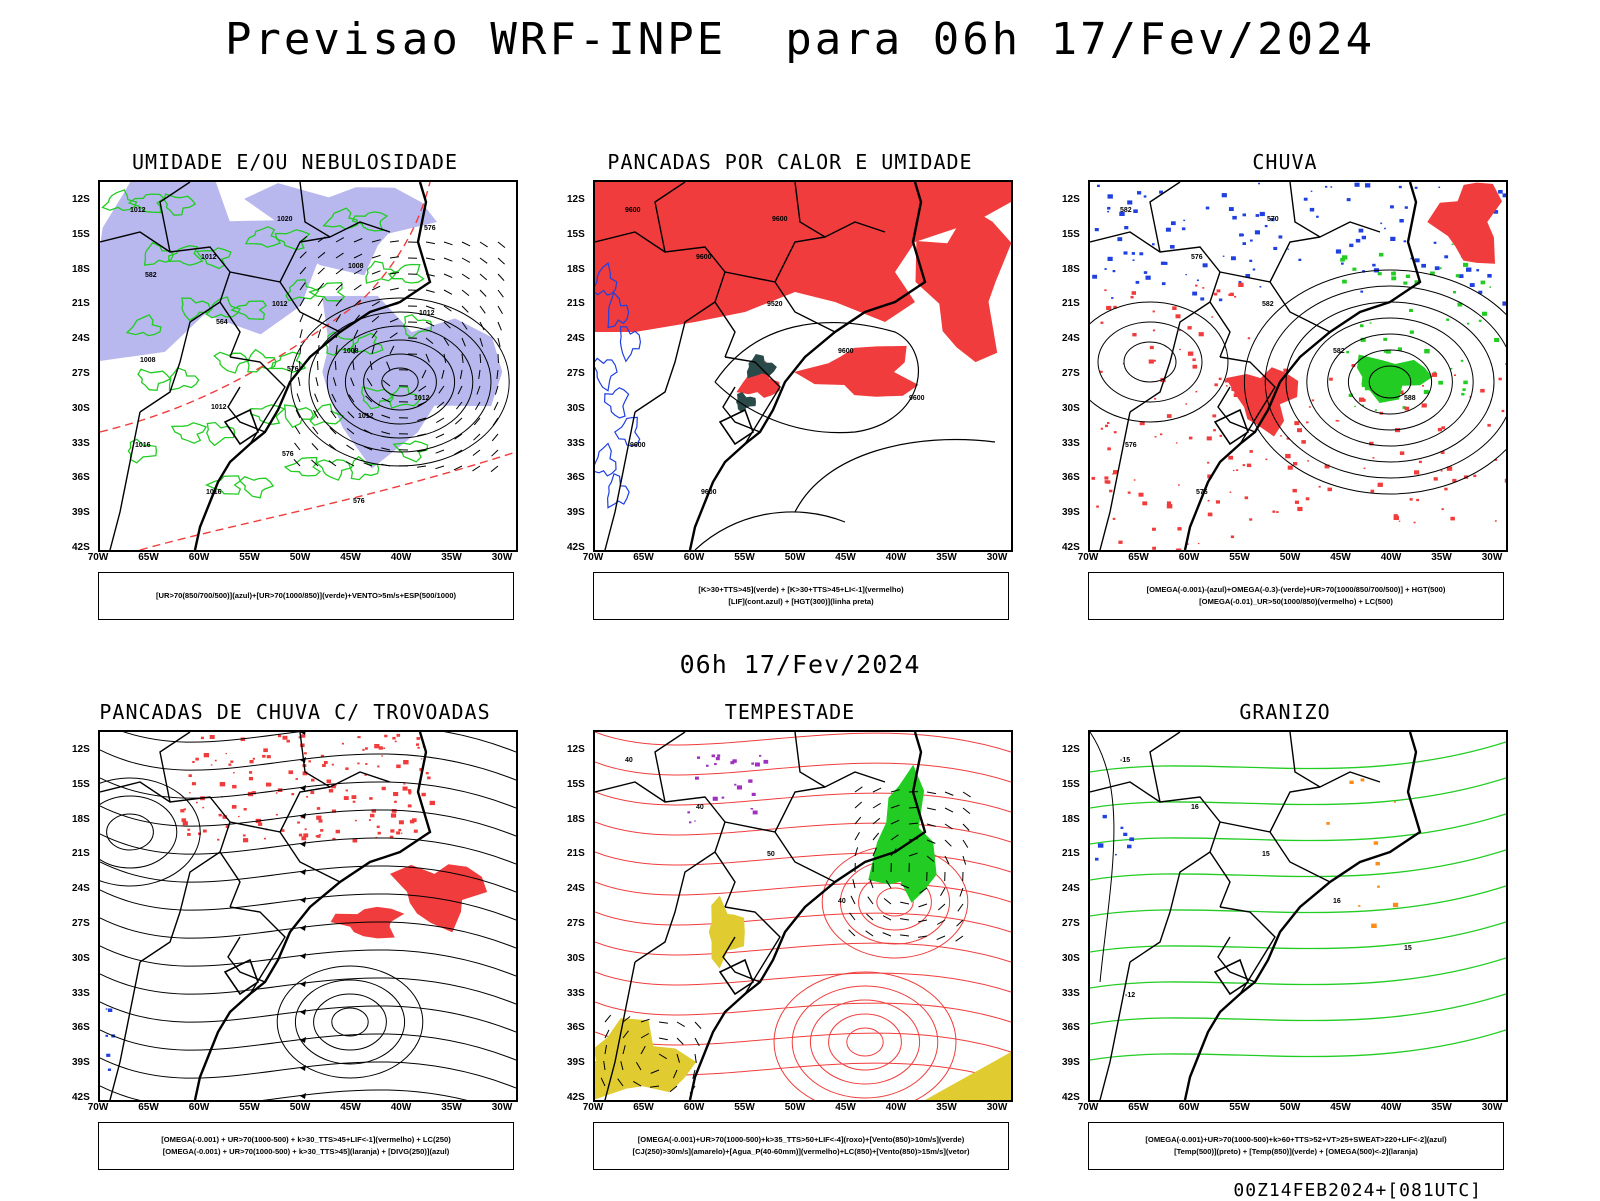 This screenshot has width=1600, height=1201. Describe the element at coordinates (865, 1042) in the screenshot. I see `streamline-850-vortex` at that location.